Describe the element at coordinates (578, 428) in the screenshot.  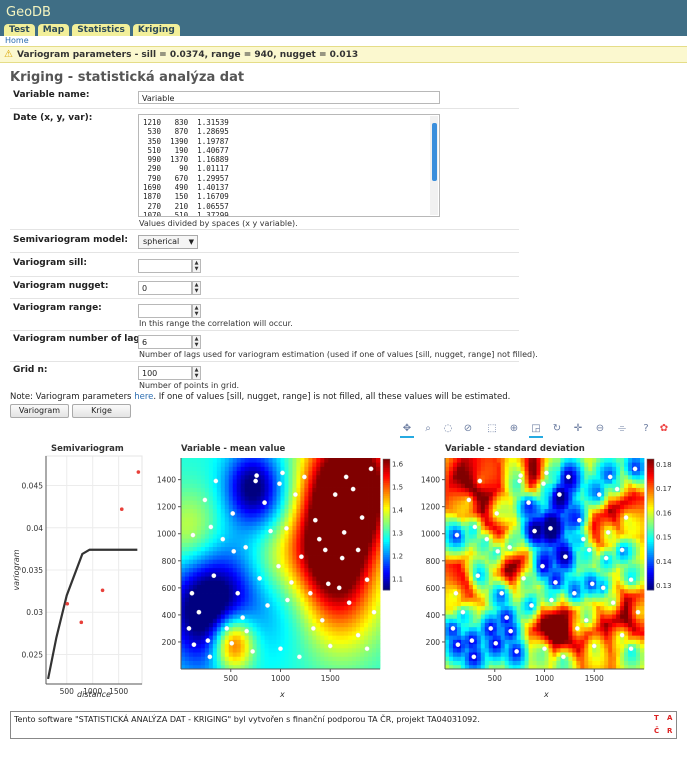
I see `crosshair-icon: ✛` at that location.